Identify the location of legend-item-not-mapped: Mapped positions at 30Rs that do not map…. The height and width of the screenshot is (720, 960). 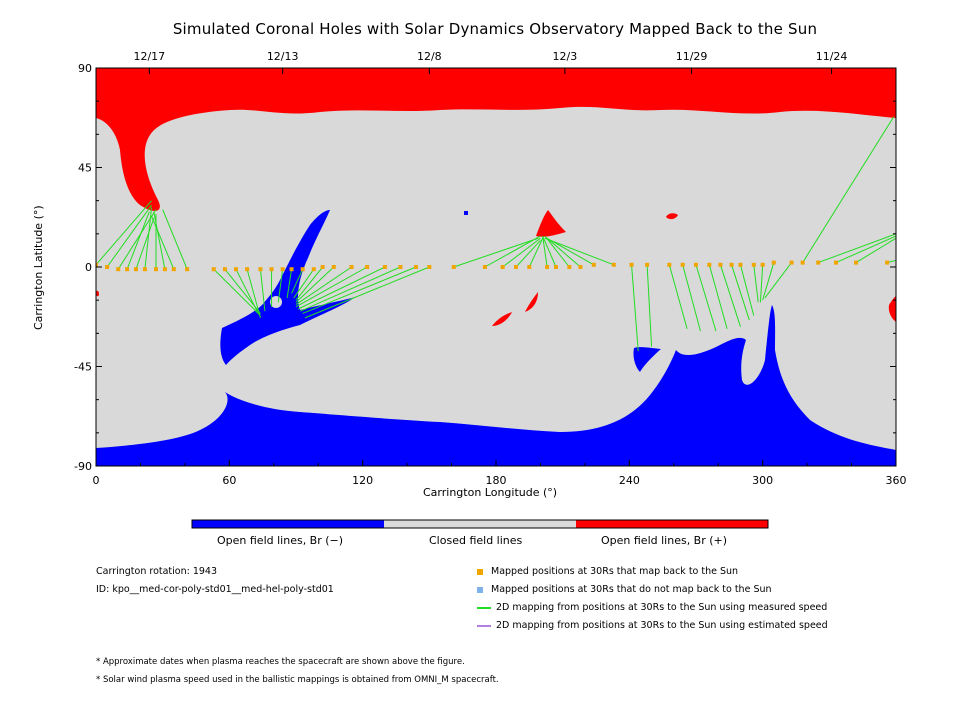
(624, 589).